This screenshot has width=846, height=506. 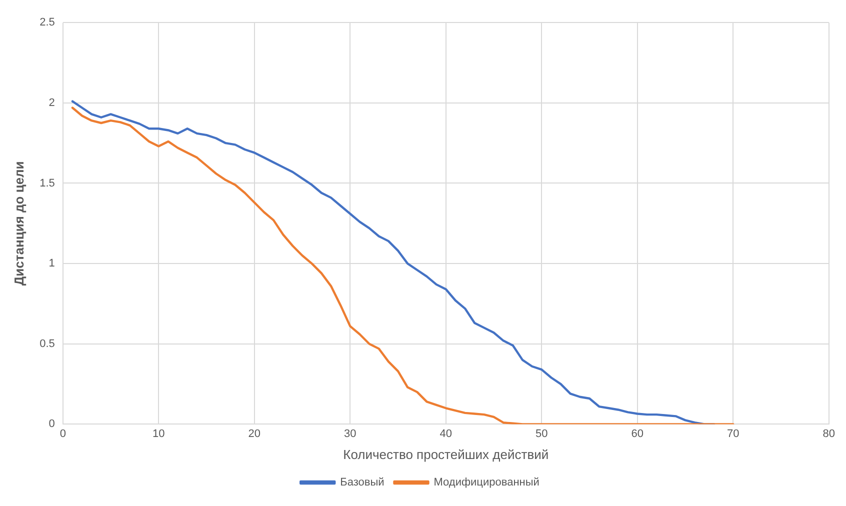 I want to click on x-tick-label: 40, so click(x=446, y=434).